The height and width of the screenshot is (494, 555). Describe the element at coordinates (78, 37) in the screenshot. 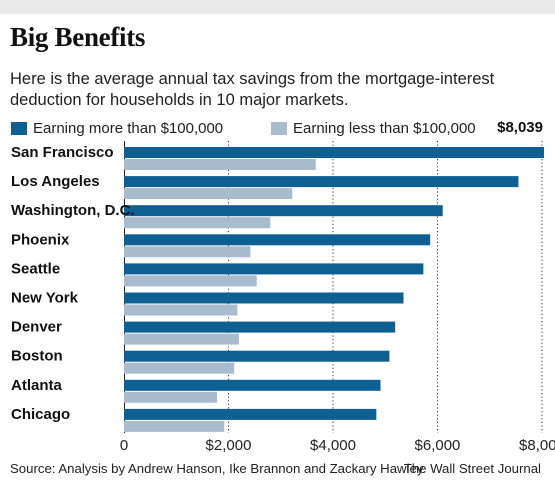

I see `chart-title: Big Benefits` at that location.